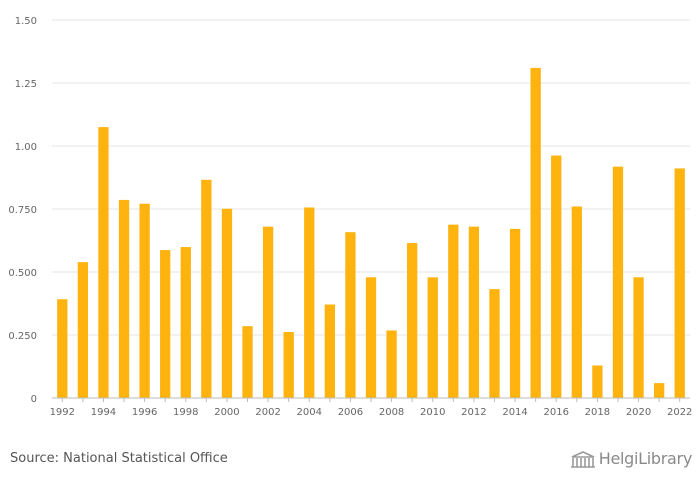 The height and width of the screenshot is (483, 700). What do you see at coordinates (582, 459) in the screenshot?
I see `library-building-icon` at bounding box center [582, 459].